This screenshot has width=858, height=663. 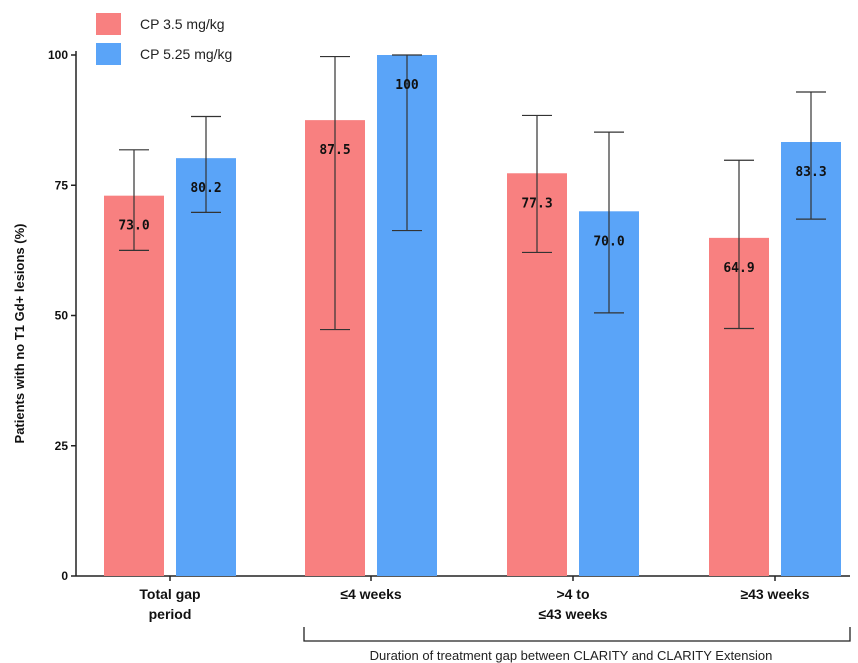 What do you see at coordinates (133, 226) in the screenshot?
I see `data-label: 73.0` at bounding box center [133, 226].